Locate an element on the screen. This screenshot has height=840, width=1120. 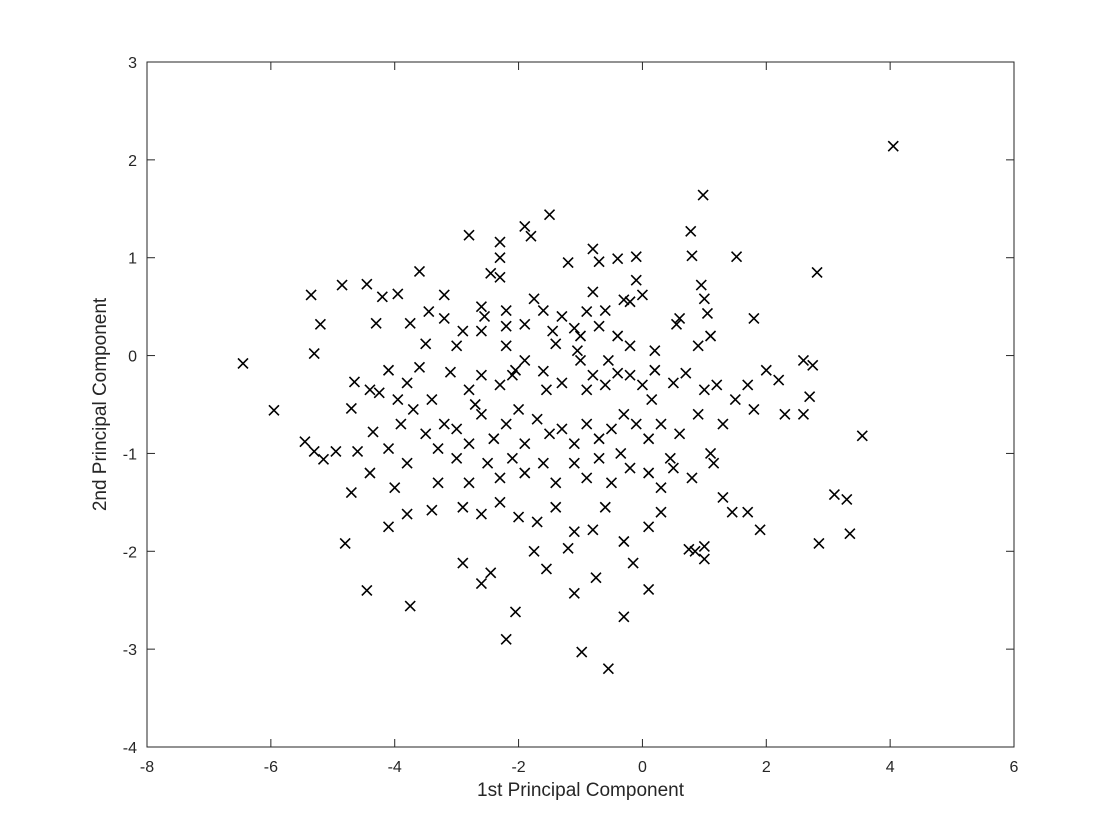
x-tick-label: 6 is located at coordinates (1014, 767).